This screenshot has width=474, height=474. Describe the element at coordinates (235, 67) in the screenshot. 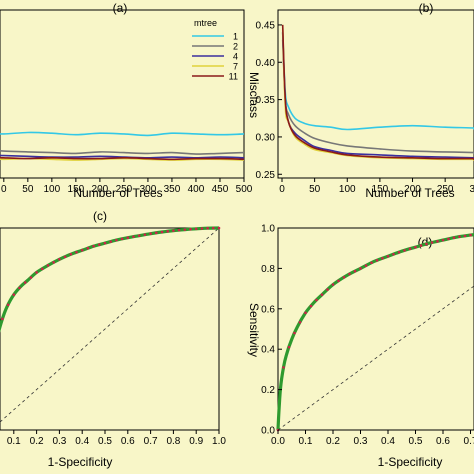

I see `legend-label-7: 7` at that location.